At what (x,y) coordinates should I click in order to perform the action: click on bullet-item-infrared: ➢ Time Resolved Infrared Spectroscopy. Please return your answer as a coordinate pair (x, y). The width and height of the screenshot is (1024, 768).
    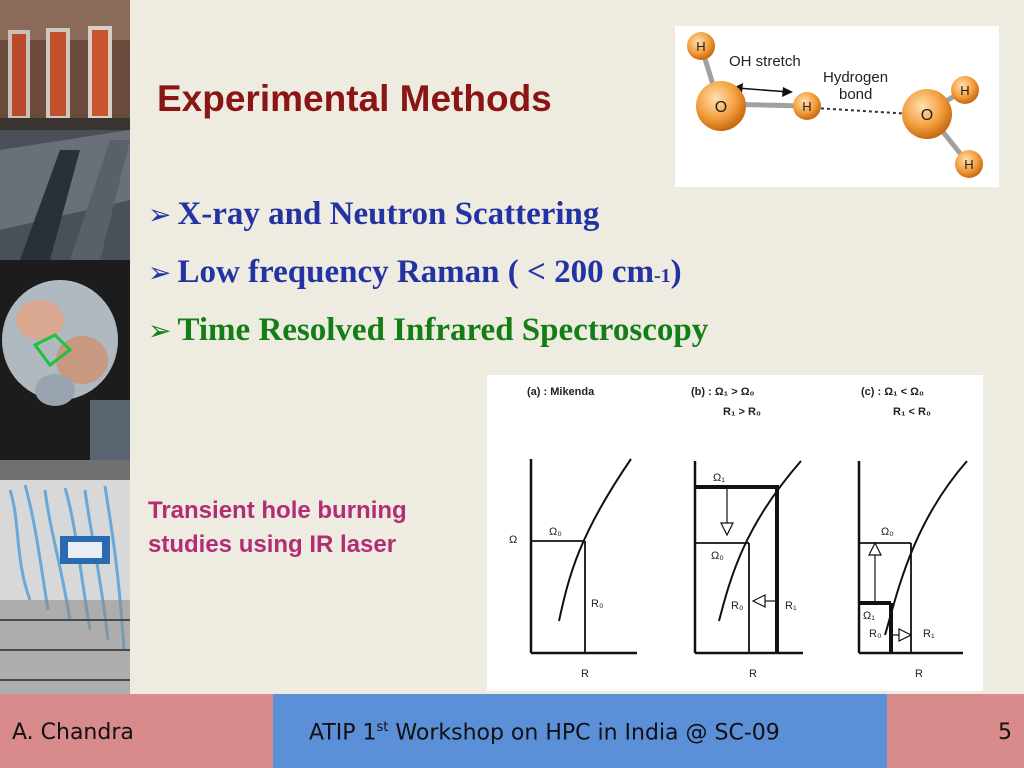
    Looking at the image, I should click on (498, 341).